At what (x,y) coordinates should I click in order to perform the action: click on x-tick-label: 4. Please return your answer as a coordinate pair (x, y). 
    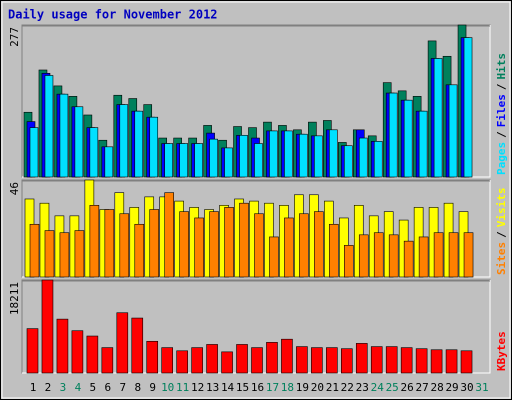
    Looking at the image, I should click on (78, 387).